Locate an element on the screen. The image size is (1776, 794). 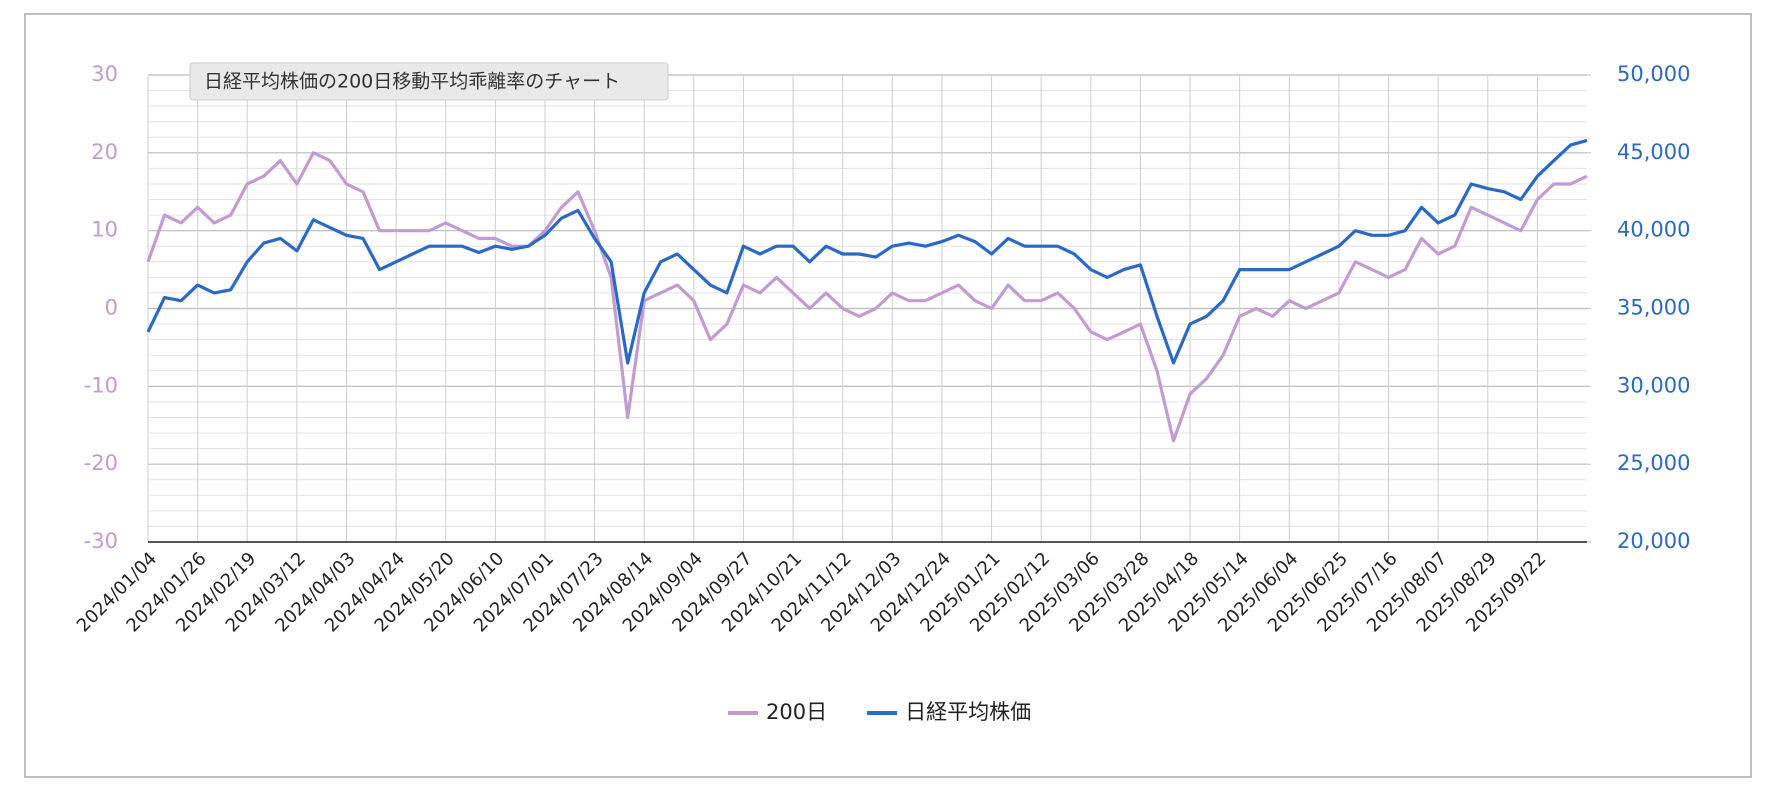
legend-label: 日経平均株価 is located at coordinates (968, 712).